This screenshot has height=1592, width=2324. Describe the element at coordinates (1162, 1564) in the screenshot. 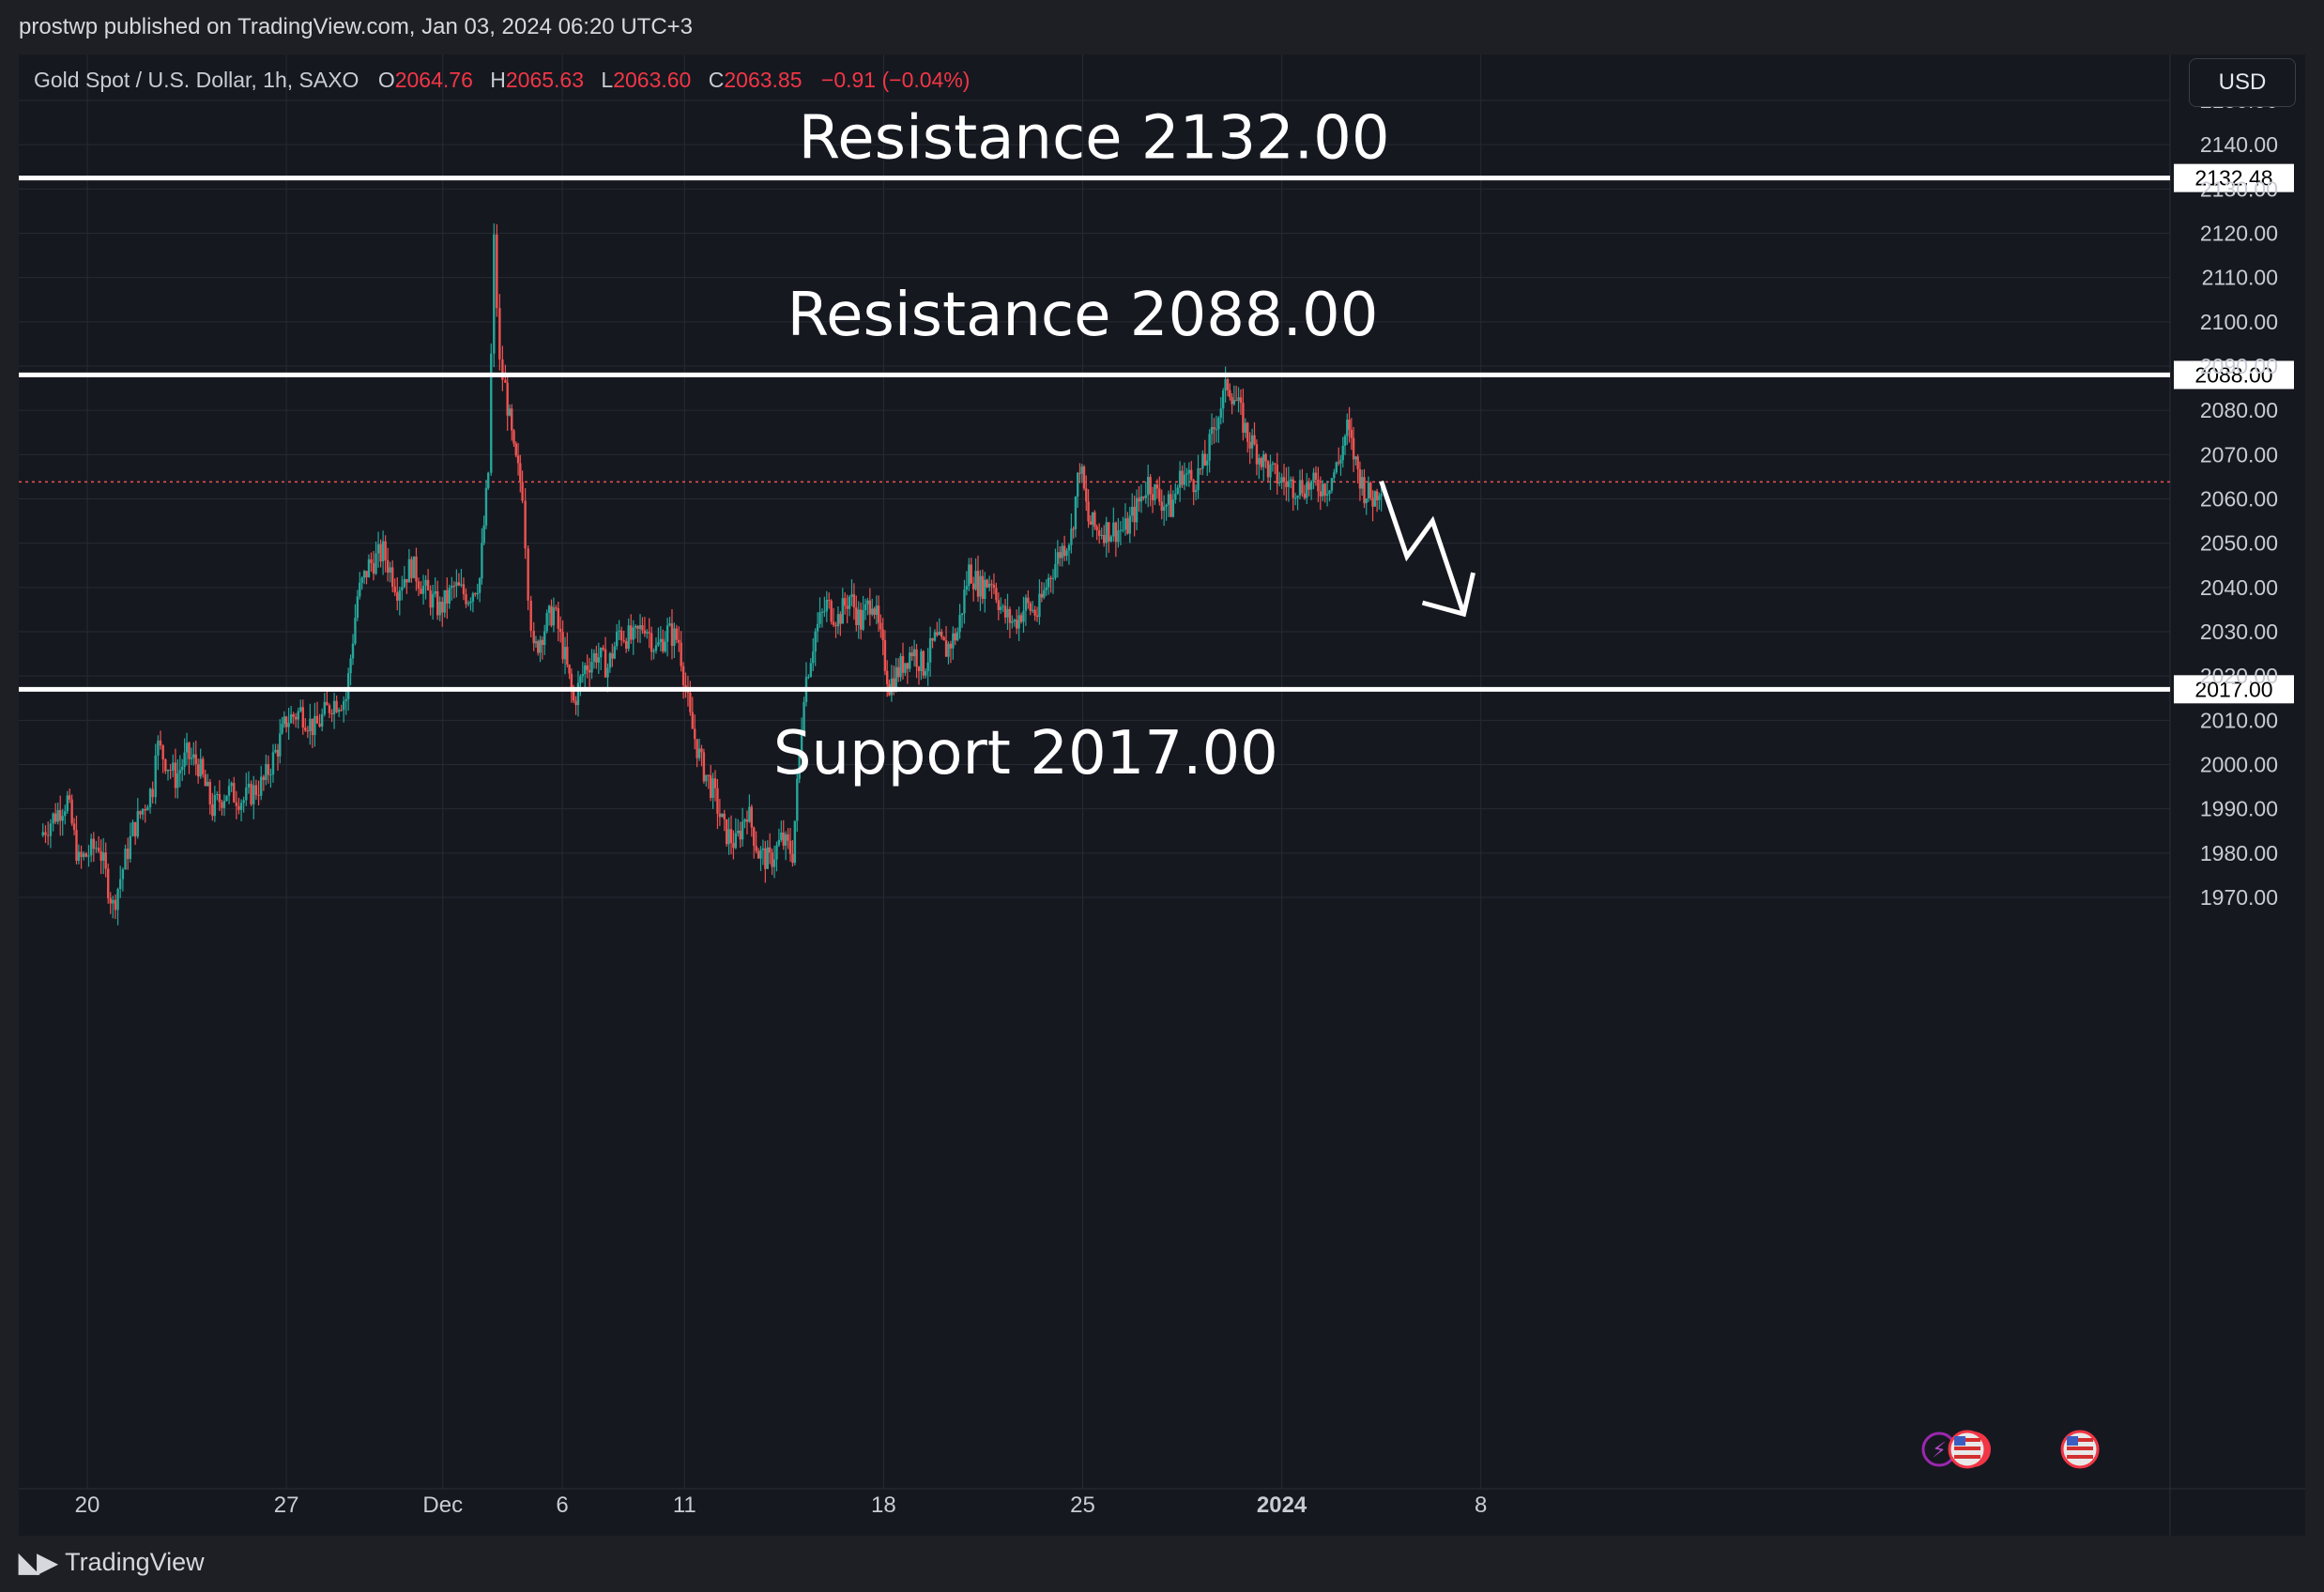

I see `bottom-bar` at that location.